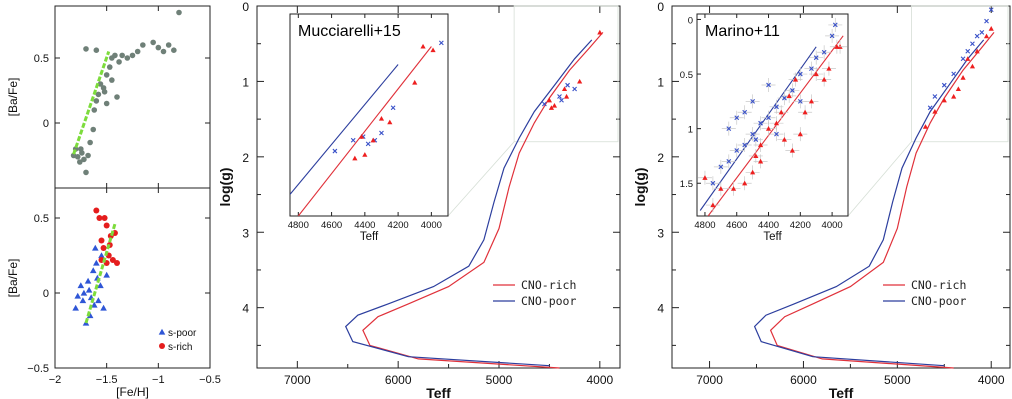 This screenshot has width=1012, height=399. What do you see at coordinates (686, 184) in the screenshot?
I see `inset-y-tick-label: 1.5` at bounding box center [686, 184].